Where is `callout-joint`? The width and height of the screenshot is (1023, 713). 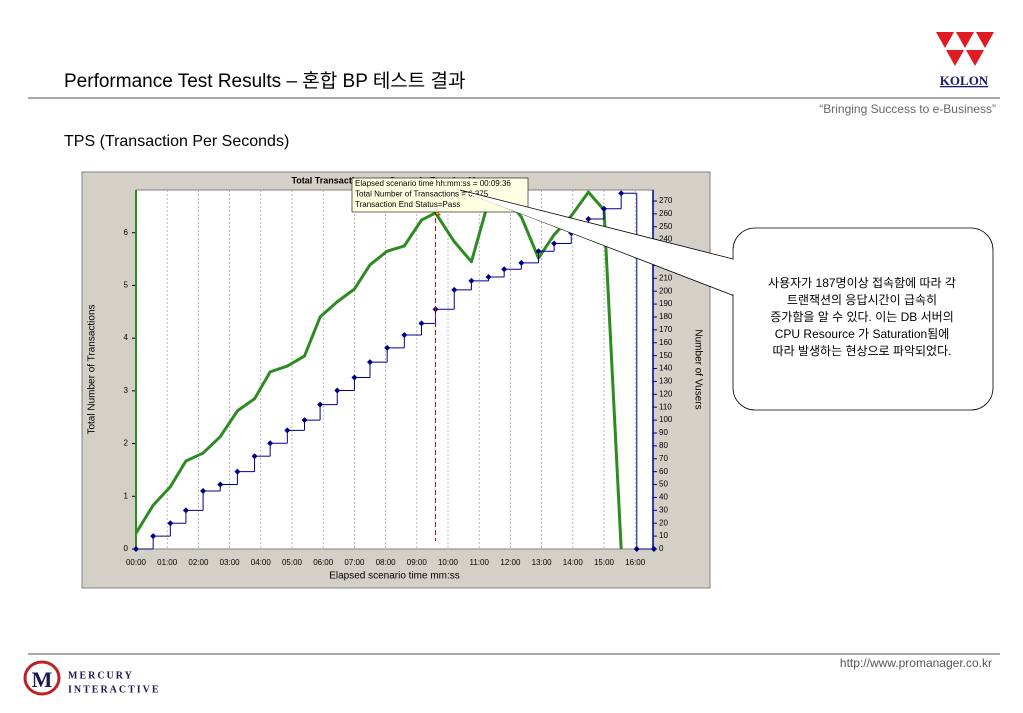
callout-joint is located at coordinates (603, 245).